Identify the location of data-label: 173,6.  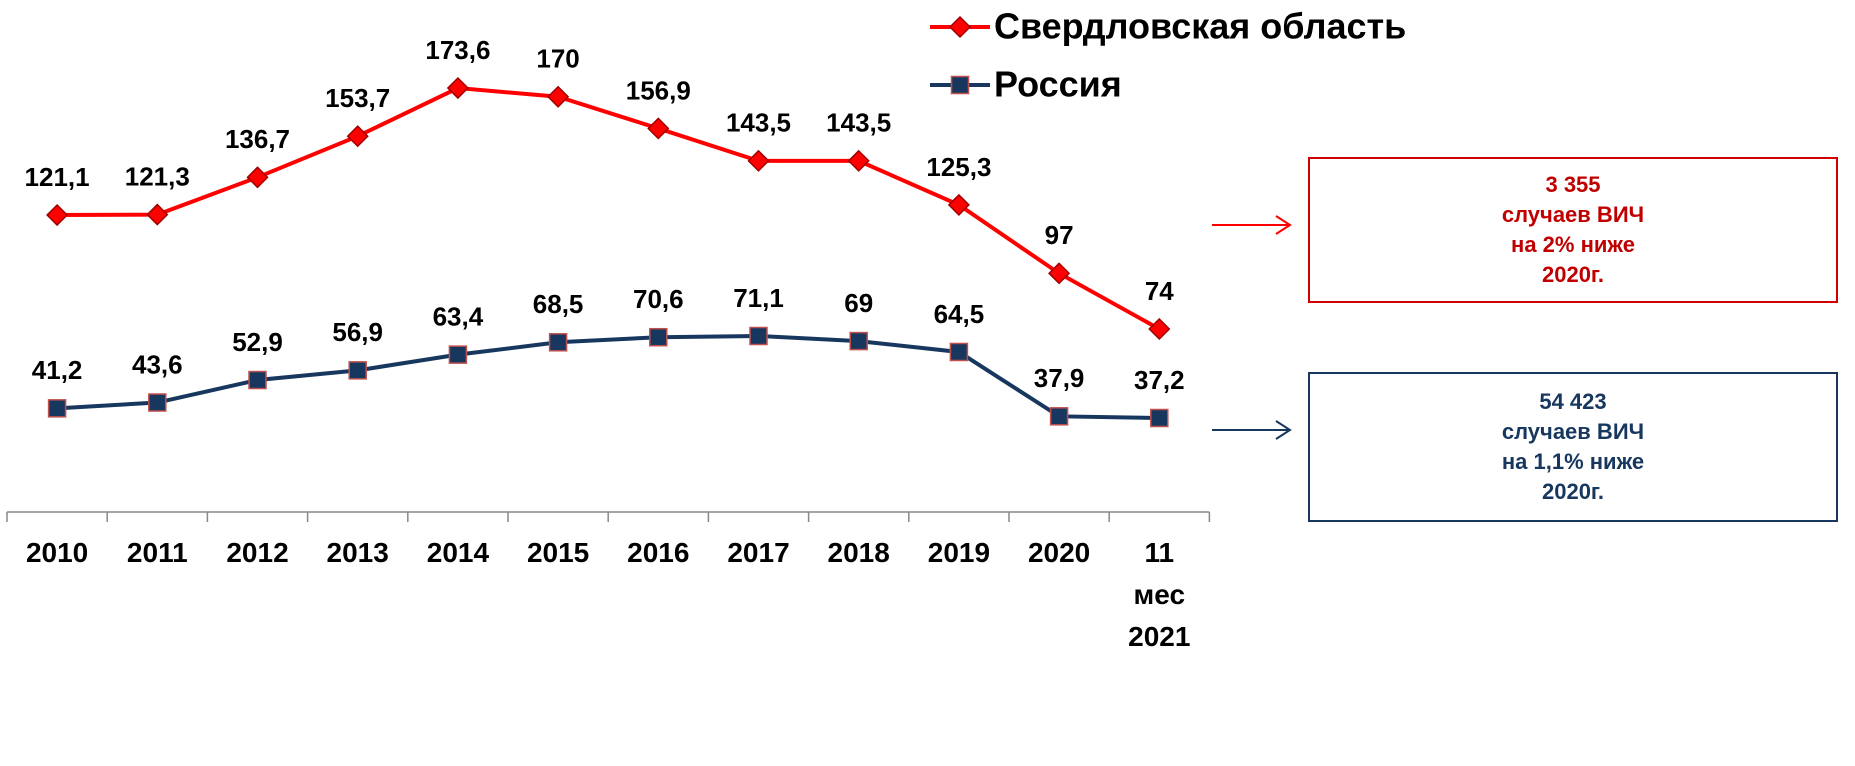
(457, 50).